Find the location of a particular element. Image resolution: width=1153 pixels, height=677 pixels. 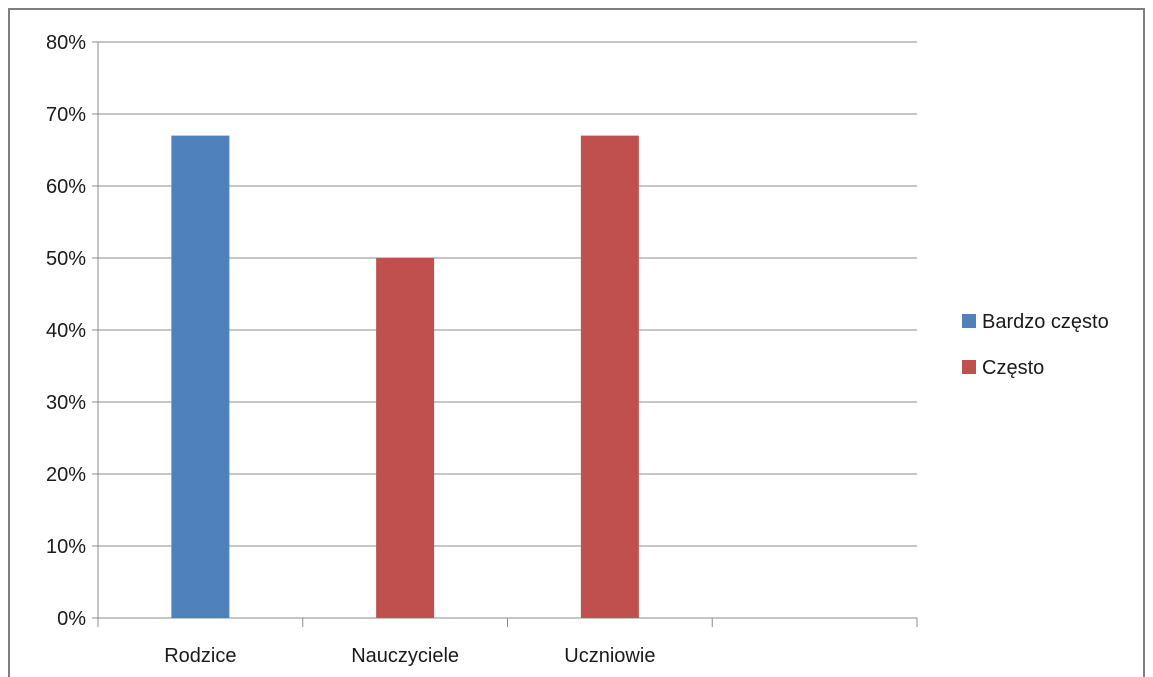

y-tick-label: 20% is located at coordinates (66, 475).